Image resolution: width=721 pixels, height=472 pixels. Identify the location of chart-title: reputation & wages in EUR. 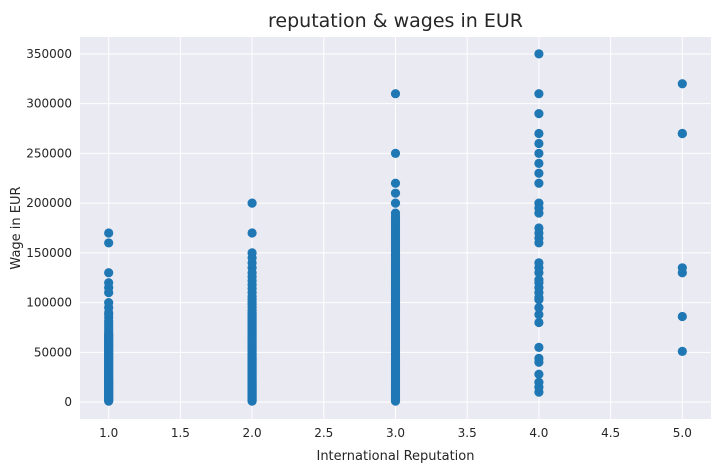
(395, 21).